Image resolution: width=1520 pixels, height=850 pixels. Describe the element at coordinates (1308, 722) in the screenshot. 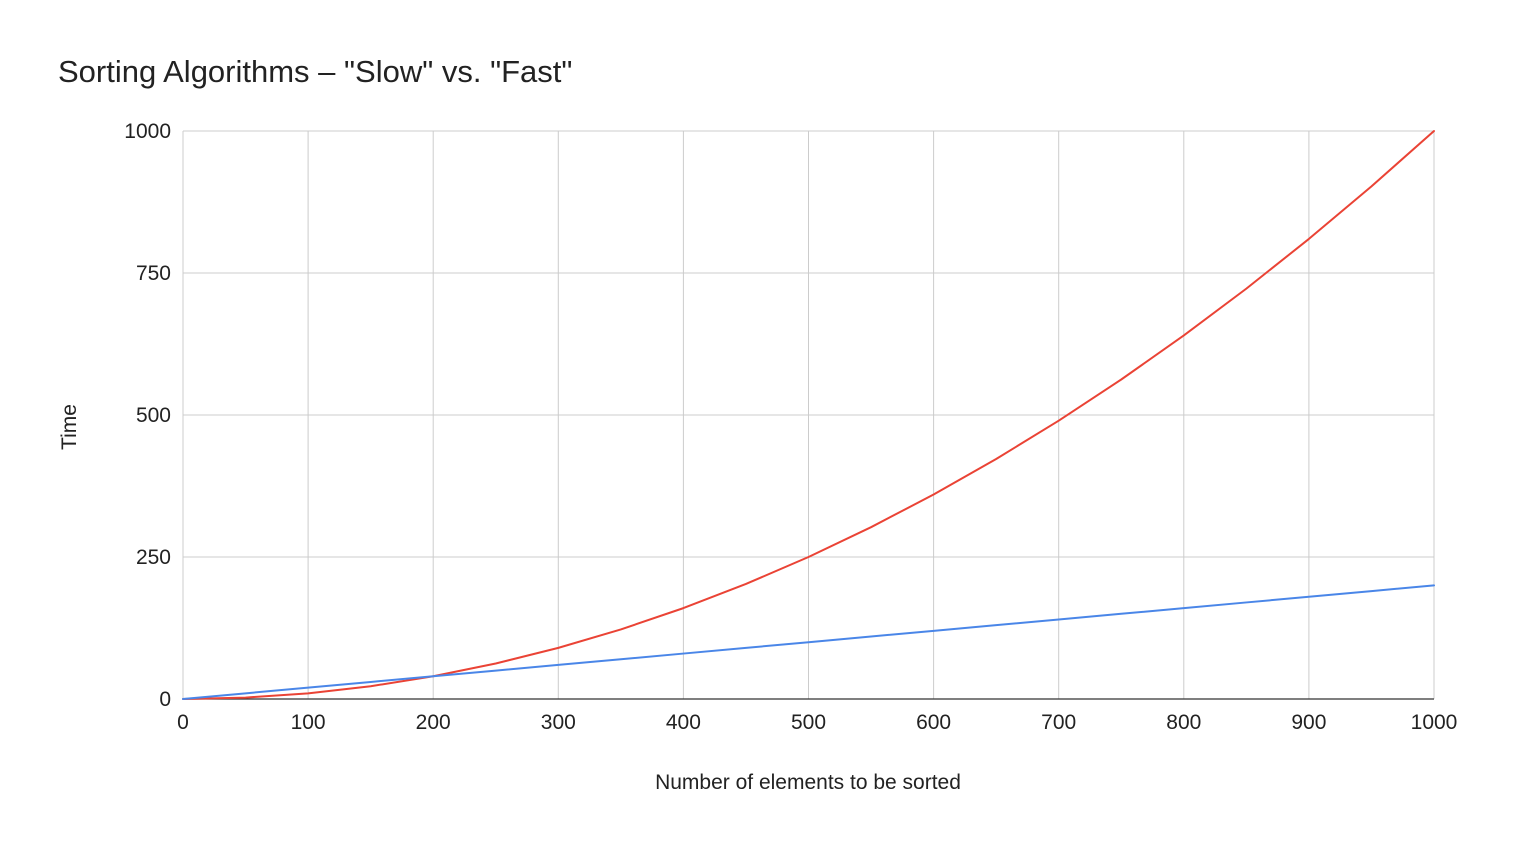

I see `x-tick-label: 900` at that location.